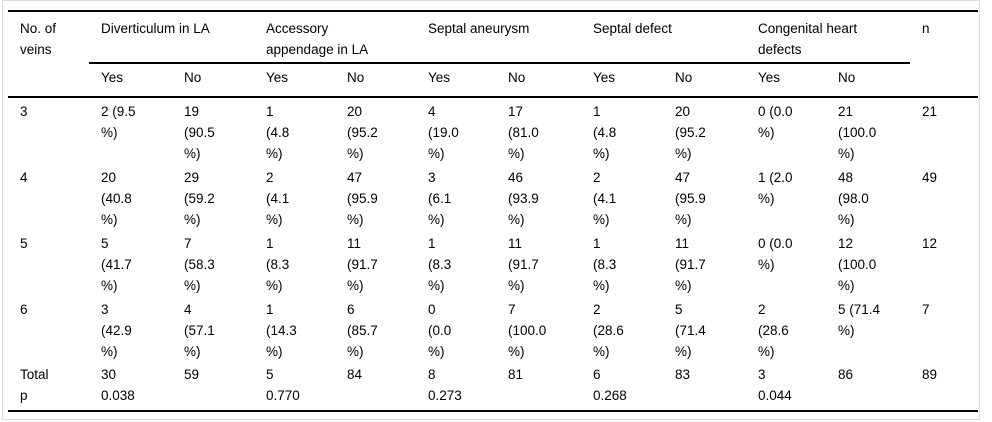 The width and height of the screenshot is (992, 422). I want to click on column-group-congenital-heart-defects: Congenital heart defects, so click(828, 37).